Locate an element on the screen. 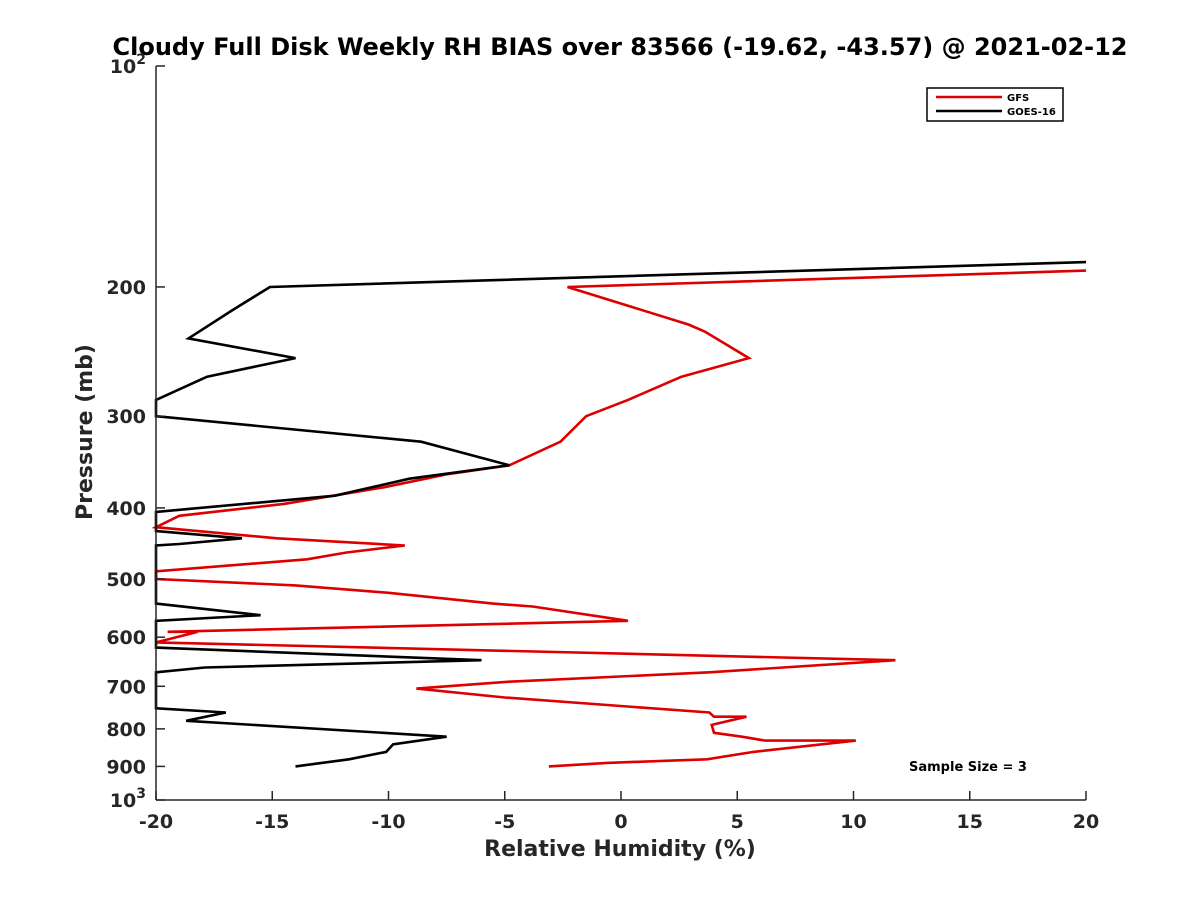 The image size is (1200, 900). y-tick-label: 400 is located at coordinates (126, 509).